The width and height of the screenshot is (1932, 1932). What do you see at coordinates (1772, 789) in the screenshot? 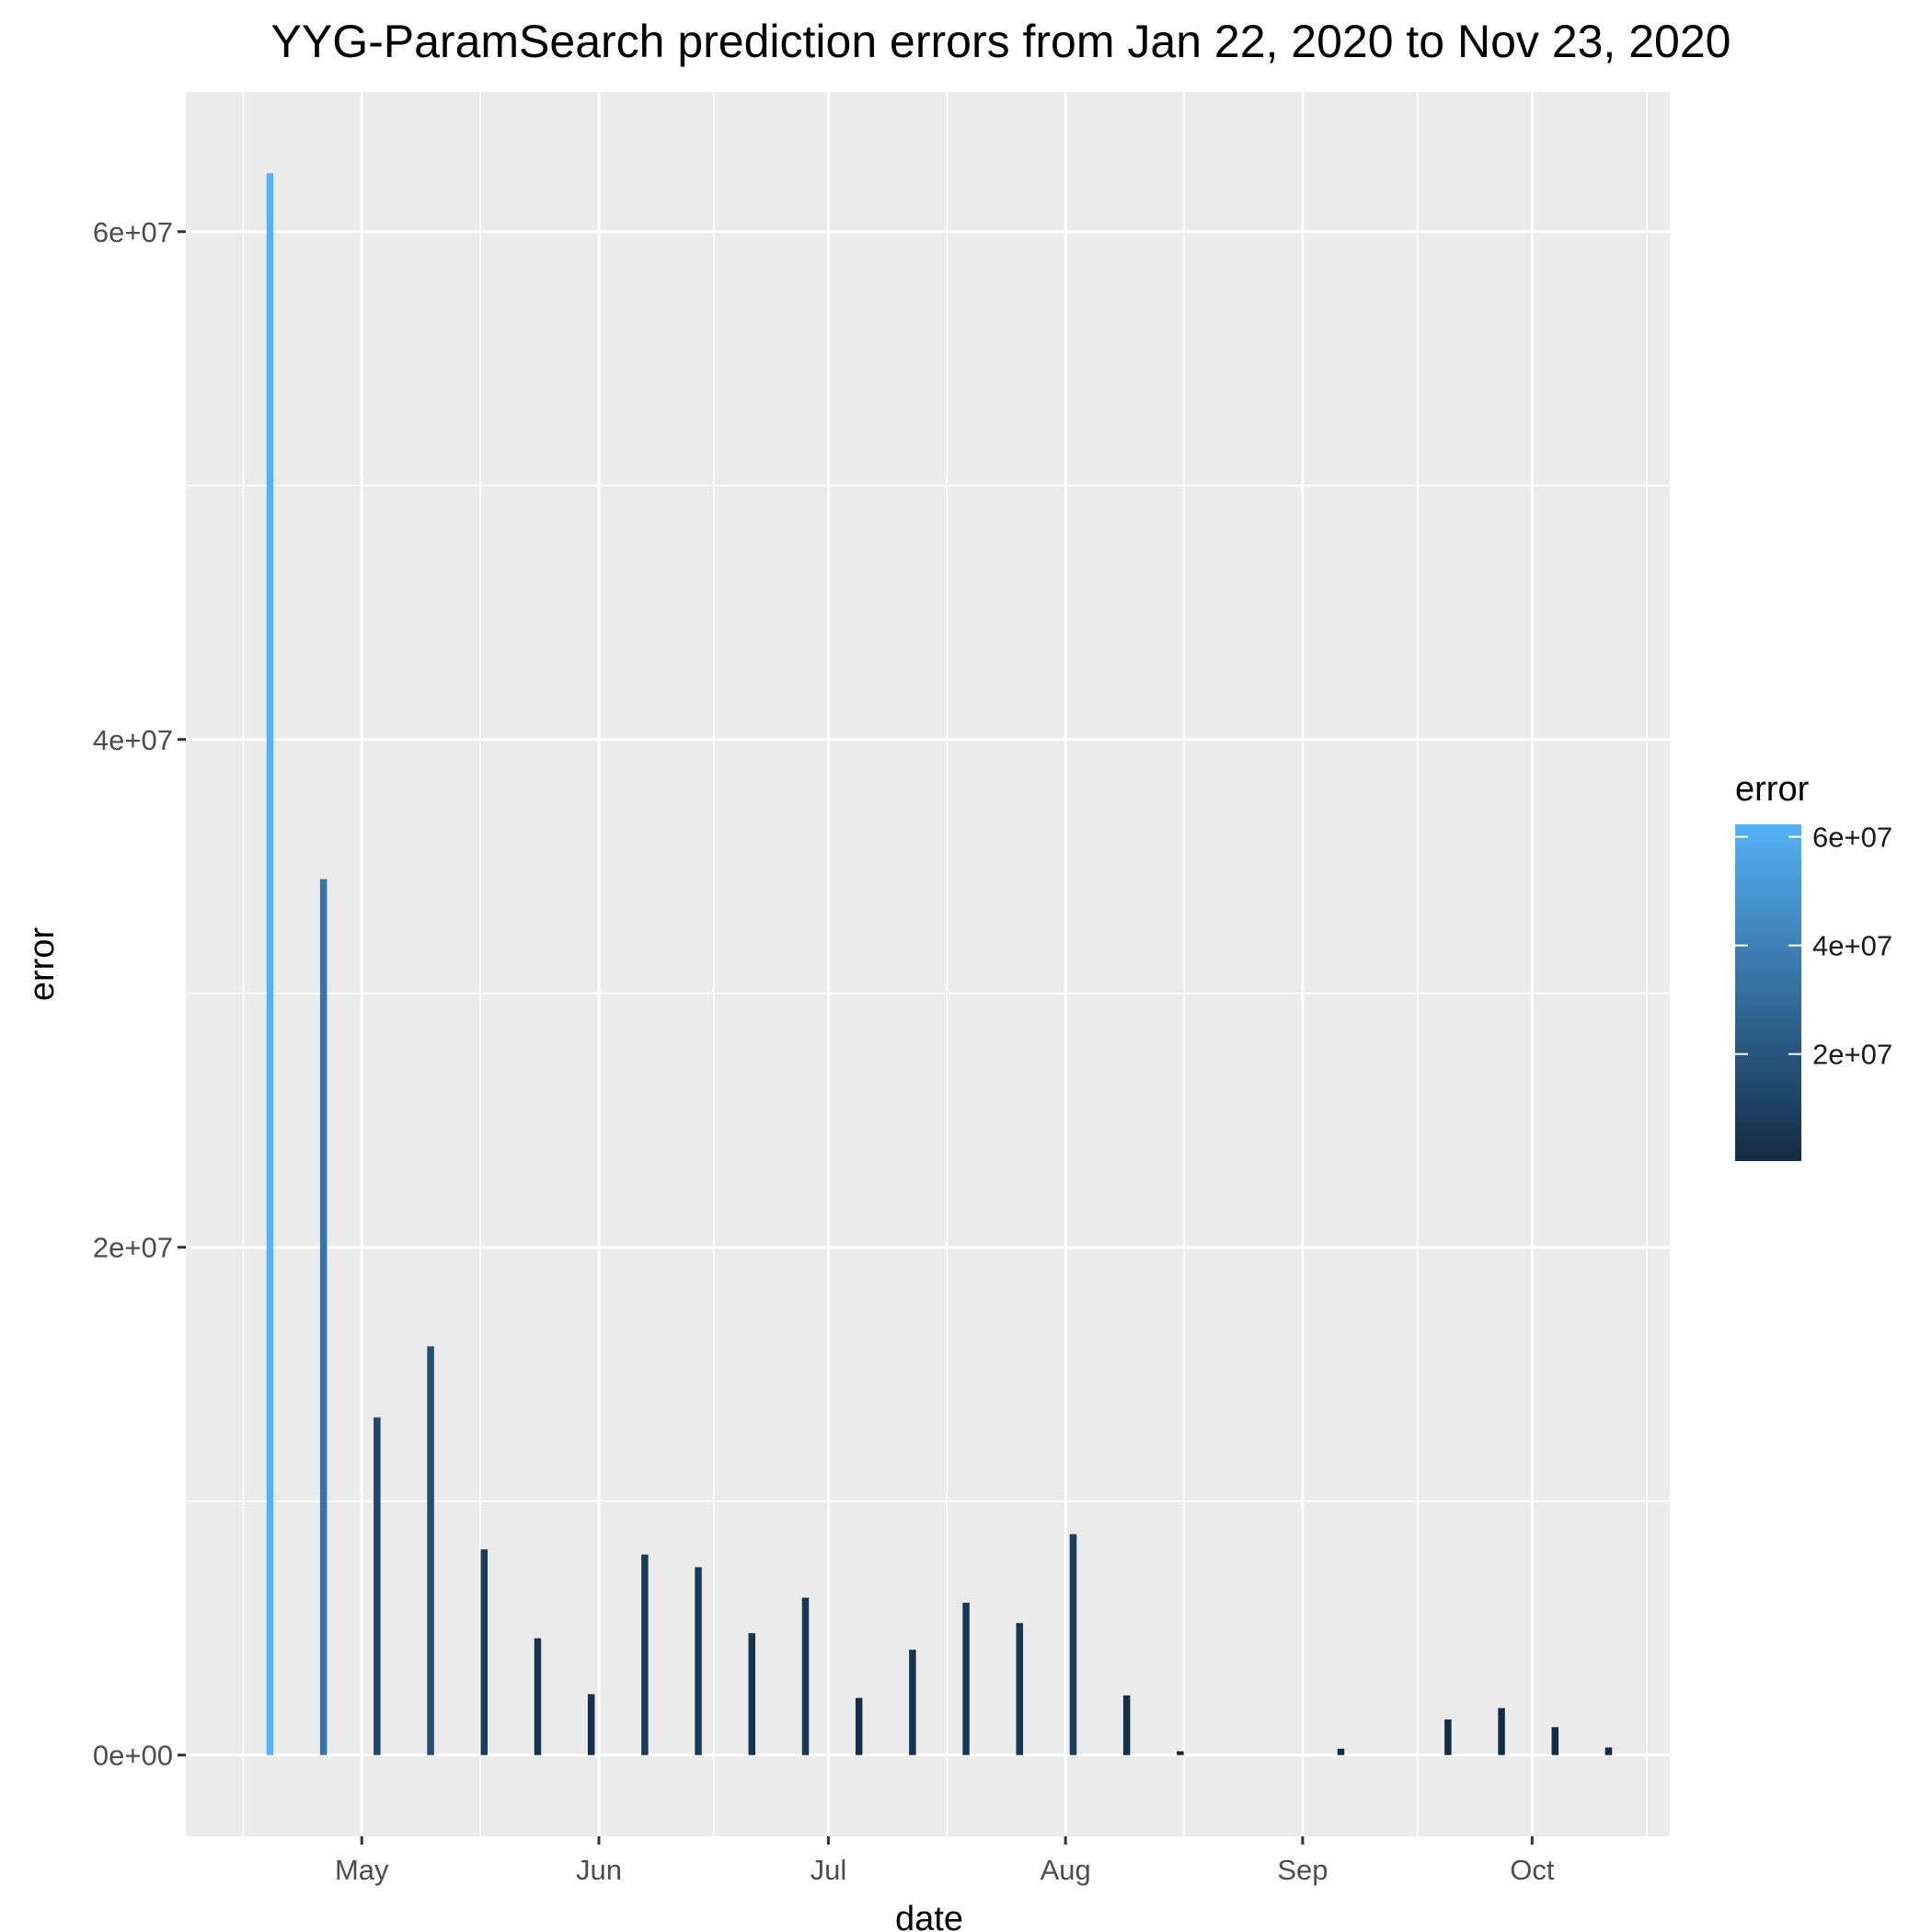
I see `legend-title: error` at bounding box center [1772, 789].